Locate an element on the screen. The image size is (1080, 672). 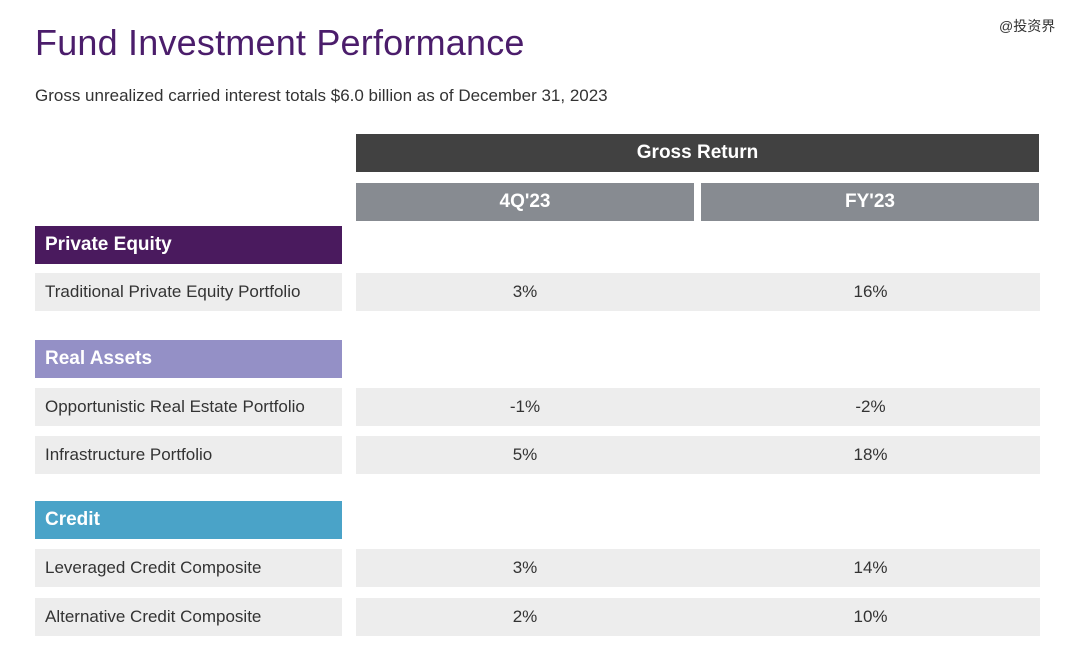
table-row: 5% 18% is located at coordinates (698, 455).